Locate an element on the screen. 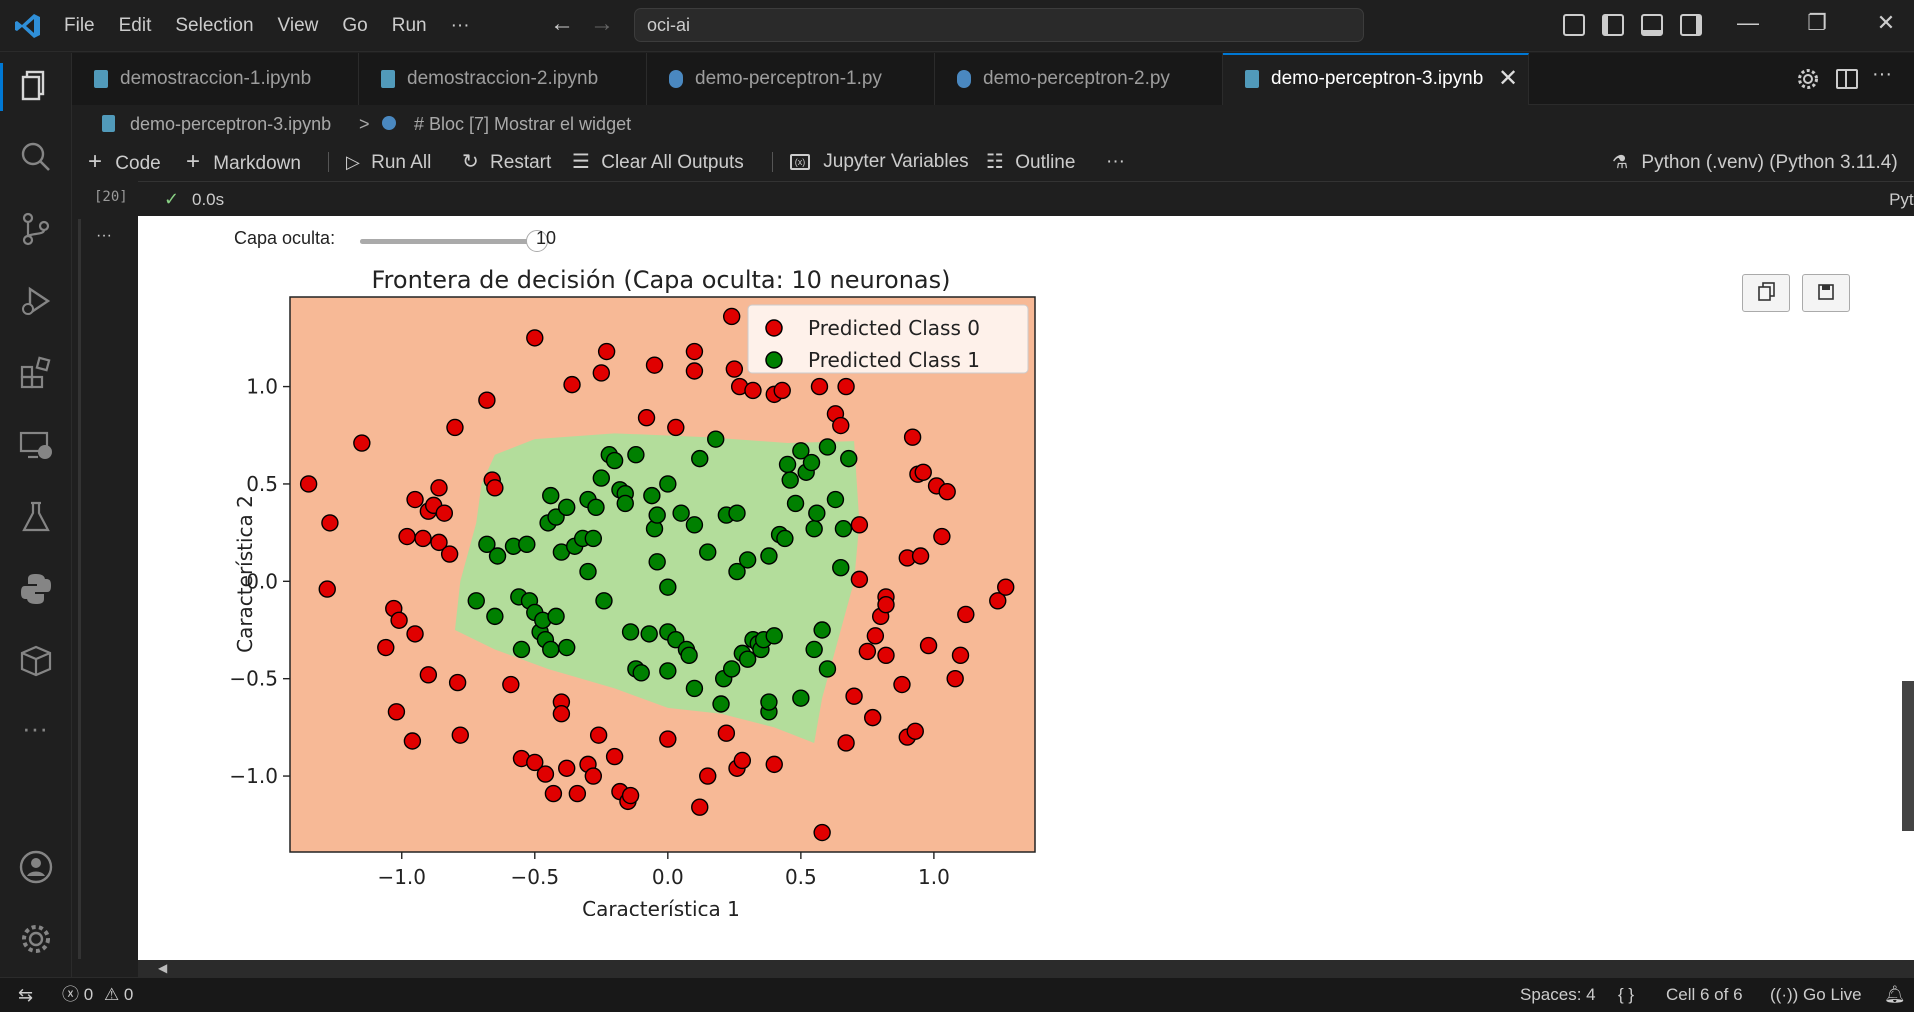  search-icon is located at coordinates (36, 157).